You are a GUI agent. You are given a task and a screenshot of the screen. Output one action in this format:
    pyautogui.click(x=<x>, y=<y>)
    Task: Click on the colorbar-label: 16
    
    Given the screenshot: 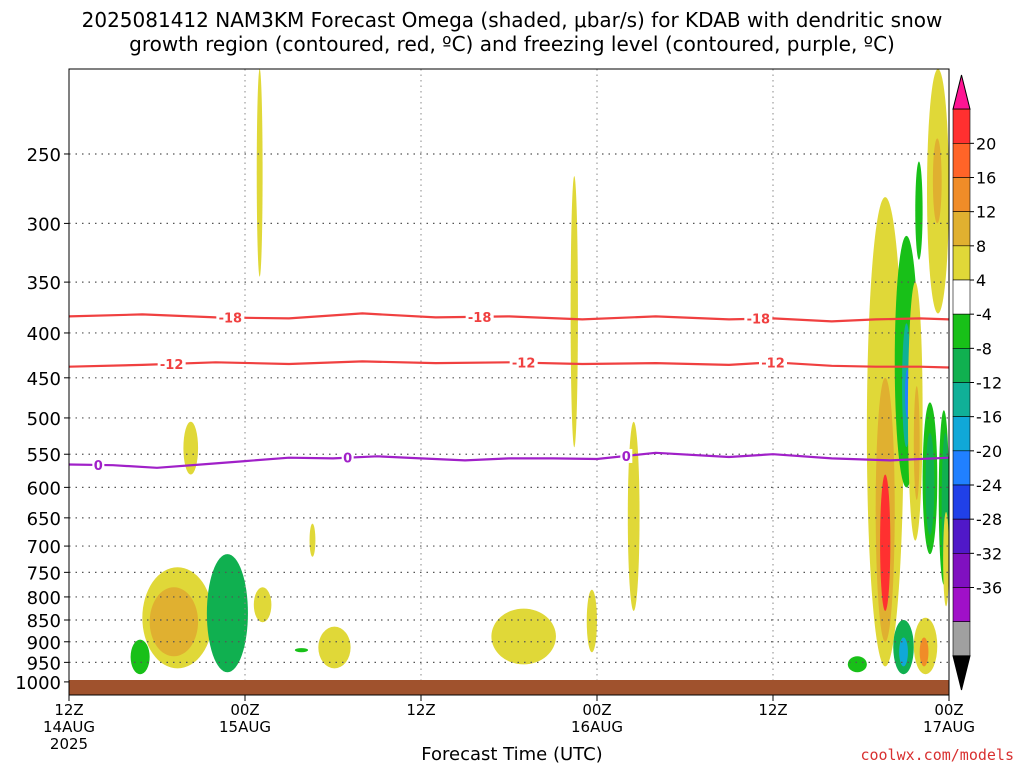 What is the action you would take?
    pyautogui.click(x=986, y=178)
    